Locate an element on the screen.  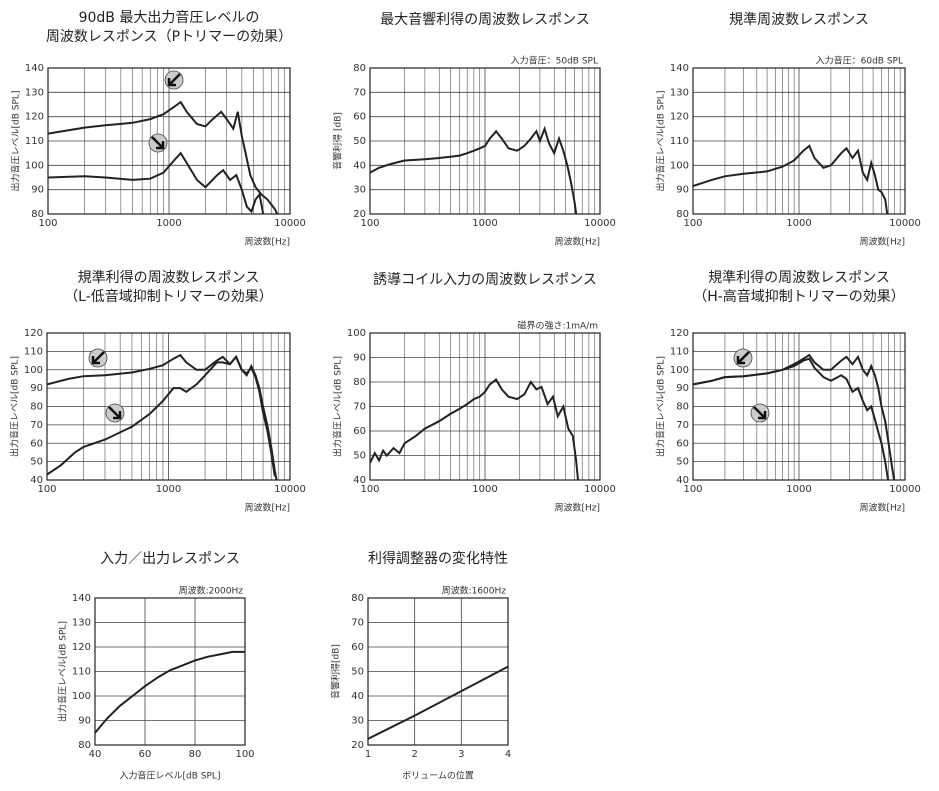
x-tick-label: 3 is located at coordinates (461, 754).